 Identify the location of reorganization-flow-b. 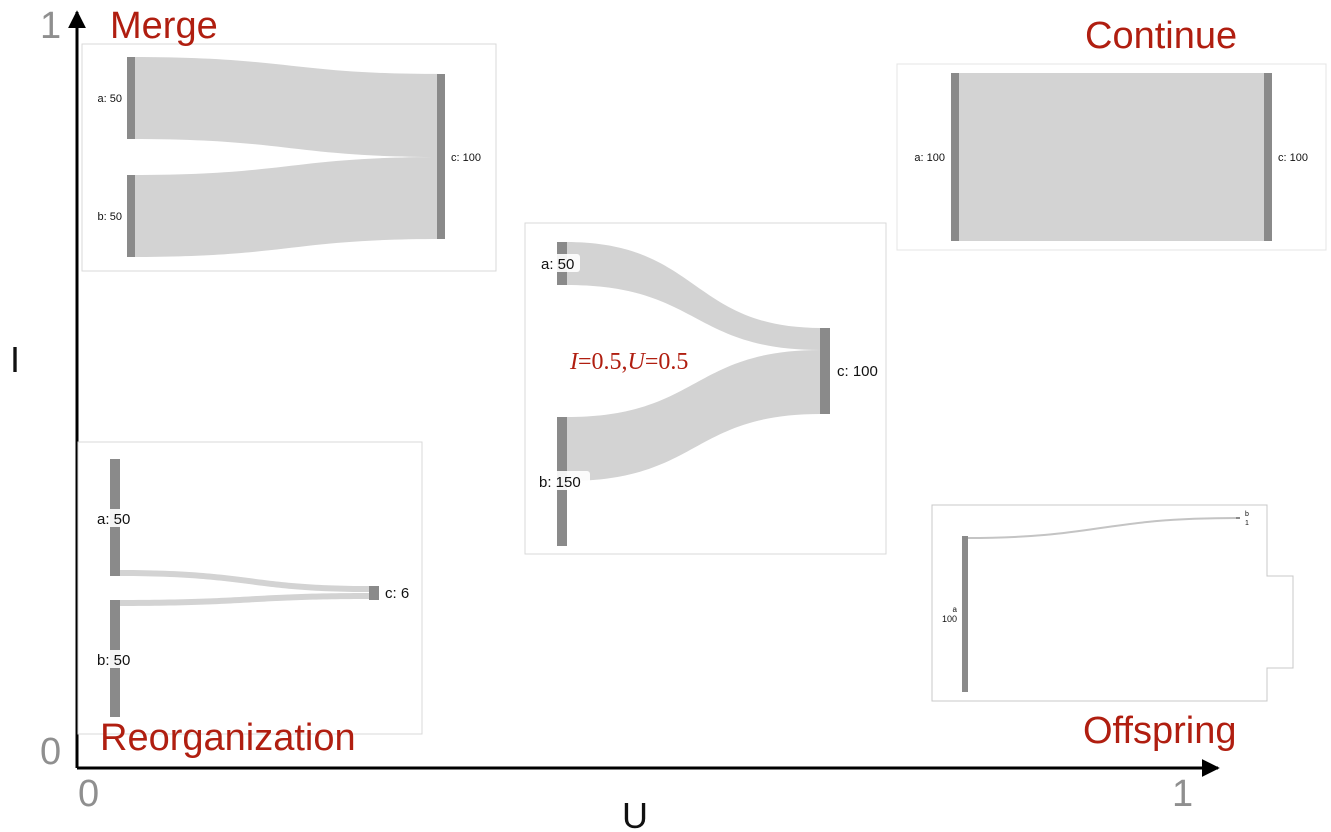
(243, 599).